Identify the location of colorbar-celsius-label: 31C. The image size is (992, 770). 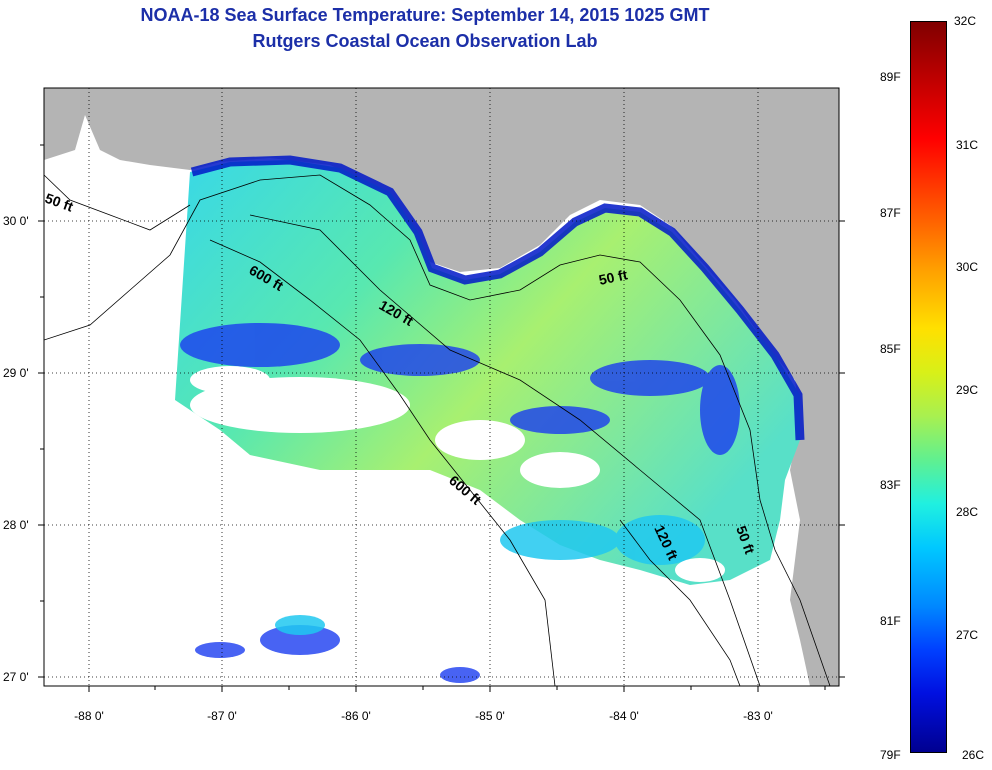
(967, 145).